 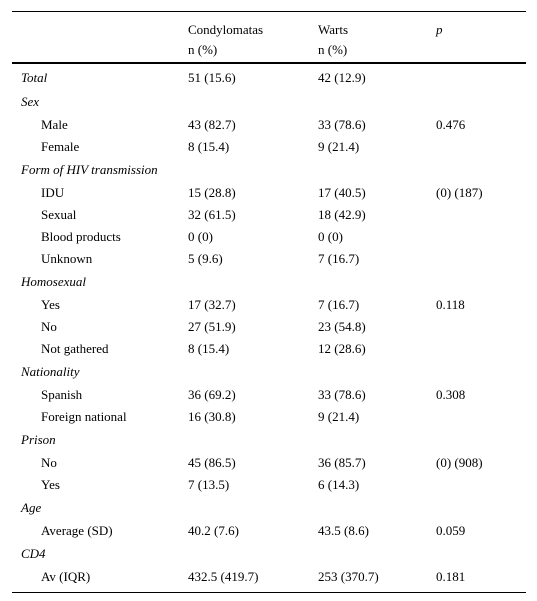 I want to click on condylomatas-cell: 16 (30.8), so click(x=212, y=416).